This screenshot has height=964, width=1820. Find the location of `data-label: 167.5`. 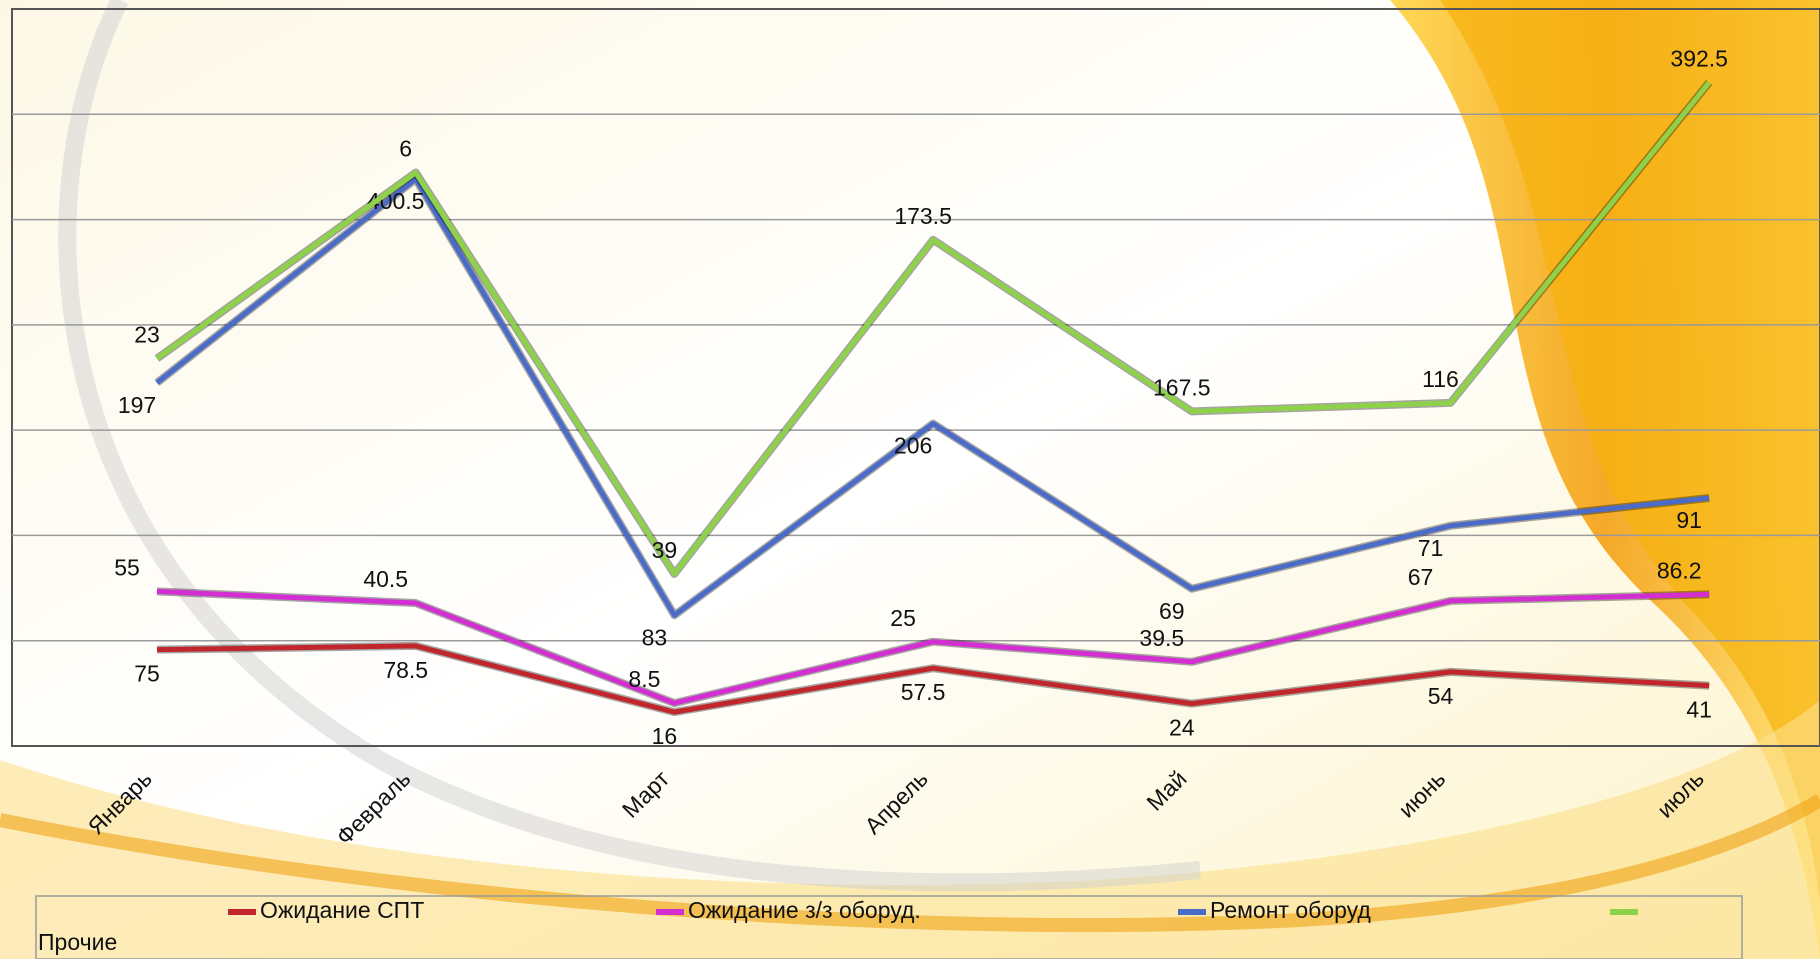

data-label: 167.5 is located at coordinates (1182, 387).